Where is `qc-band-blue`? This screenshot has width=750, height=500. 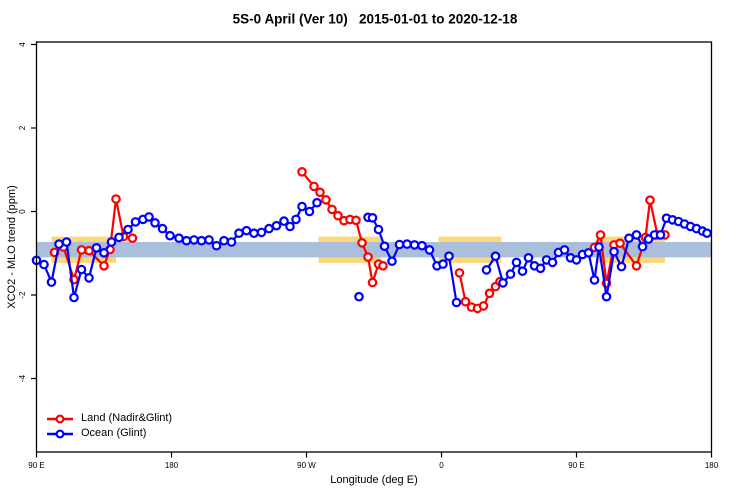
qc-band-blue is located at coordinates (374, 250).